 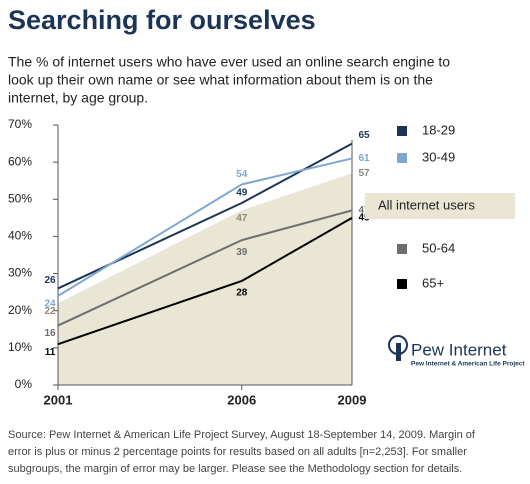 I want to click on data-label: 24, so click(x=50, y=303).